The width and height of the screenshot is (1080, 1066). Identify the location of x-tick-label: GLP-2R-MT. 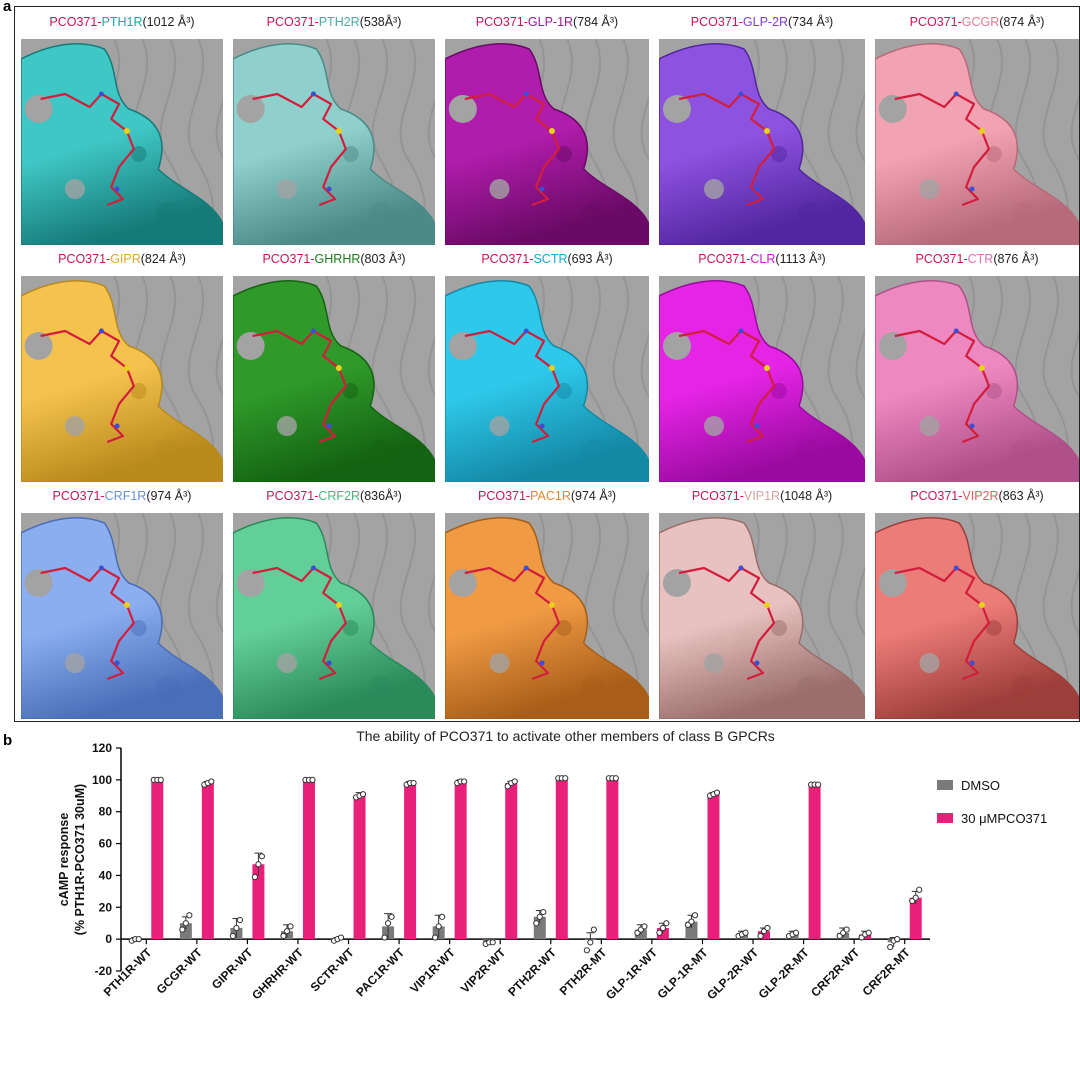
(784, 973).